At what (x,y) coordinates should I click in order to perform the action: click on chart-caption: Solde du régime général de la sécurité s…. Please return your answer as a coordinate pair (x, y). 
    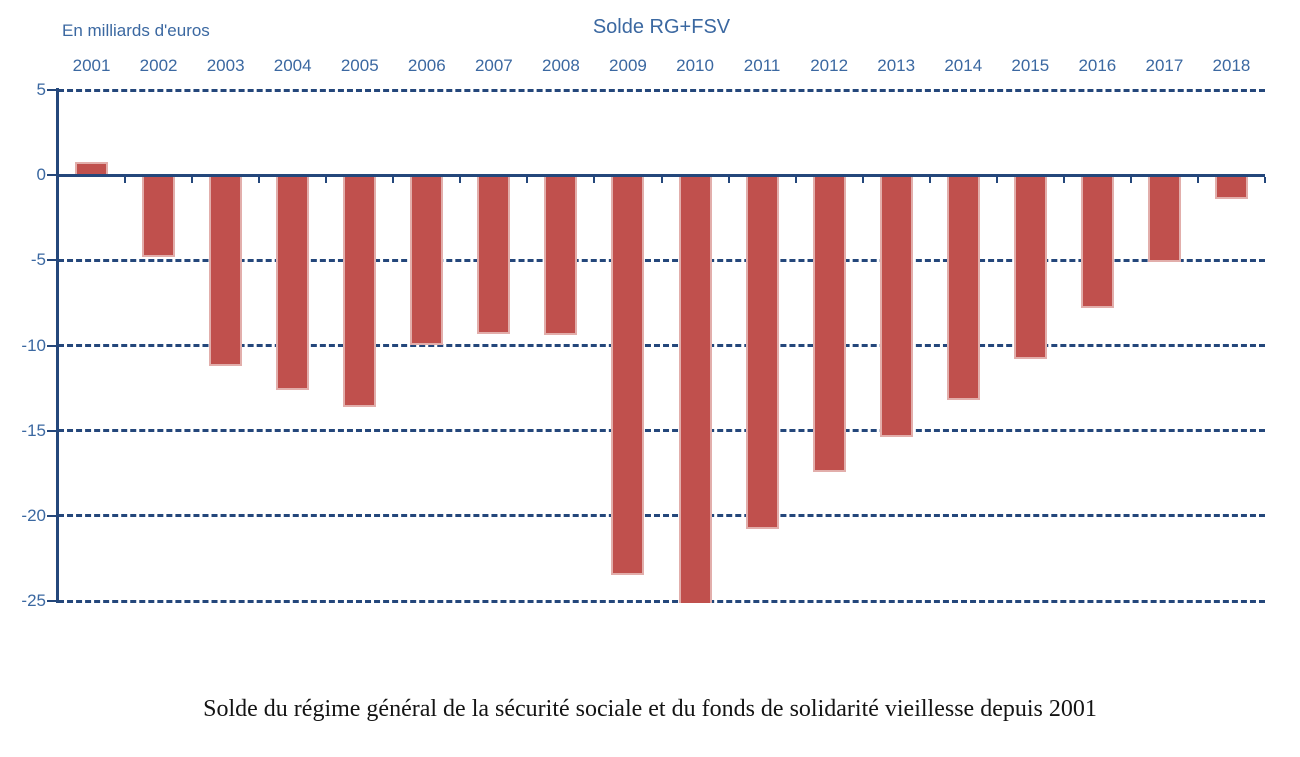
    Looking at the image, I should click on (650, 709).